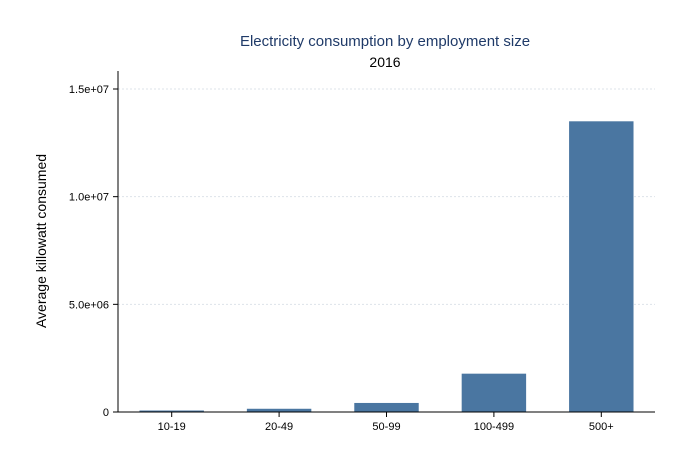  What do you see at coordinates (172, 427) in the screenshot?
I see `x-tick-label: 10-19` at bounding box center [172, 427].